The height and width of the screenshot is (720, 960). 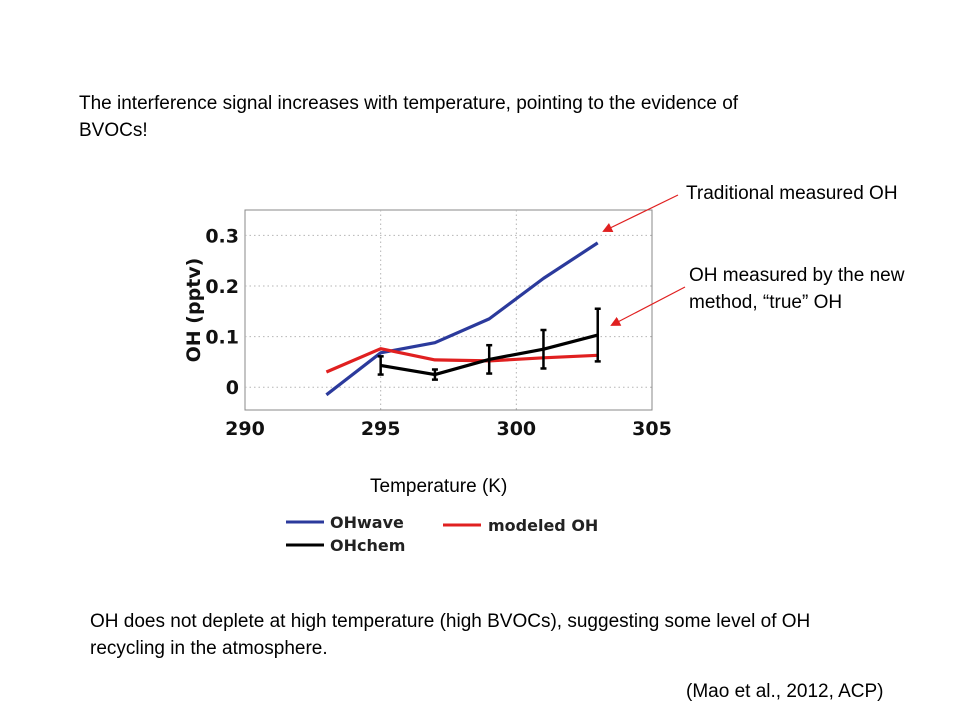 What do you see at coordinates (367, 545) in the screenshot?
I see `legend-label-ohchem: OHchem` at bounding box center [367, 545].